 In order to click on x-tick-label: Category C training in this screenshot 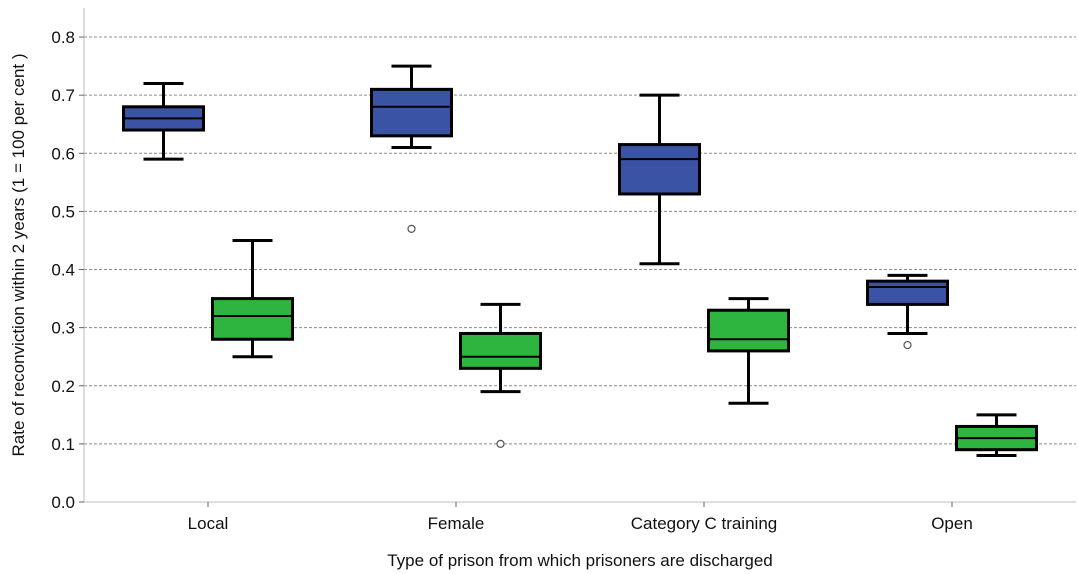, I will do `click(704, 523)`.